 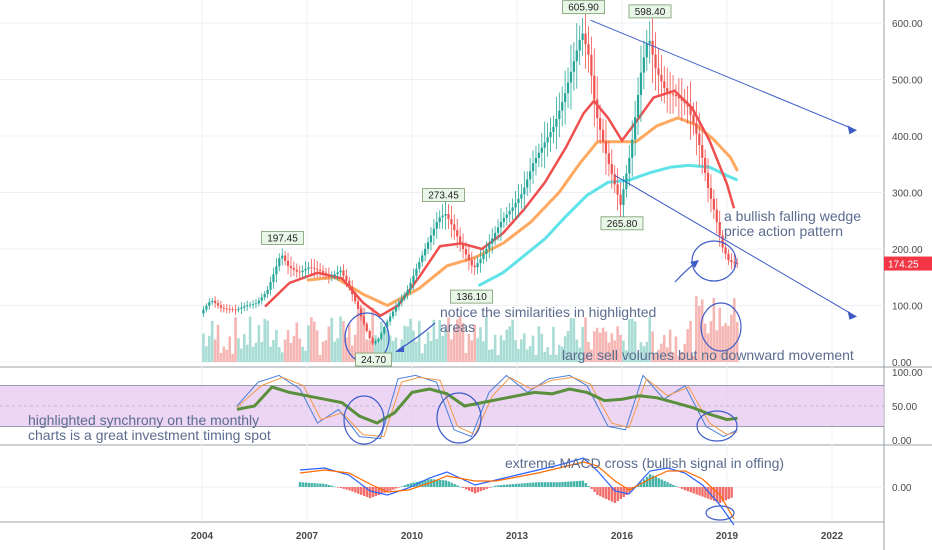 I want to click on stoch-tick-label: 0.00, so click(x=902, y=441).